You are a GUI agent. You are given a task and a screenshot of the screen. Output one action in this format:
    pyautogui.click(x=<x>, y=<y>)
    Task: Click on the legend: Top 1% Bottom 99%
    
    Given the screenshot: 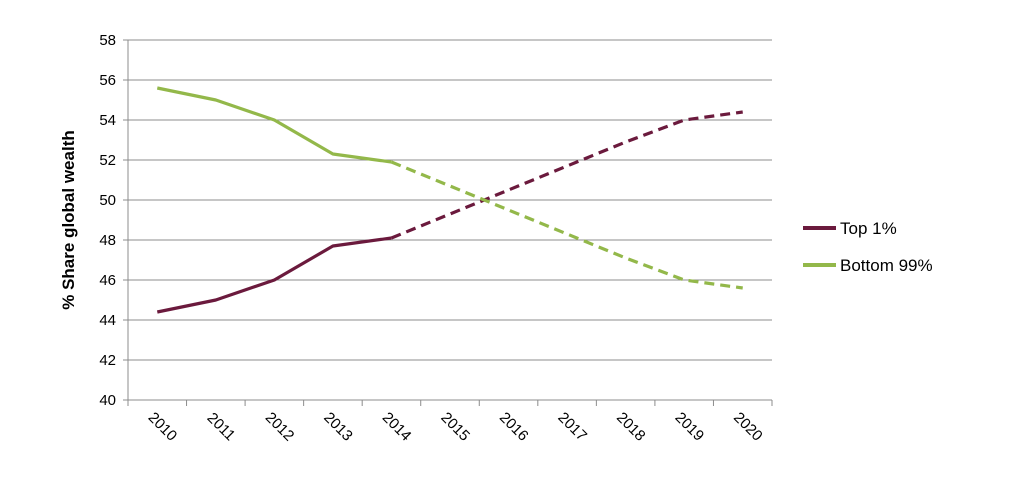 What is the action you would take?
    pyautogui.click(x=868, y=247)
    